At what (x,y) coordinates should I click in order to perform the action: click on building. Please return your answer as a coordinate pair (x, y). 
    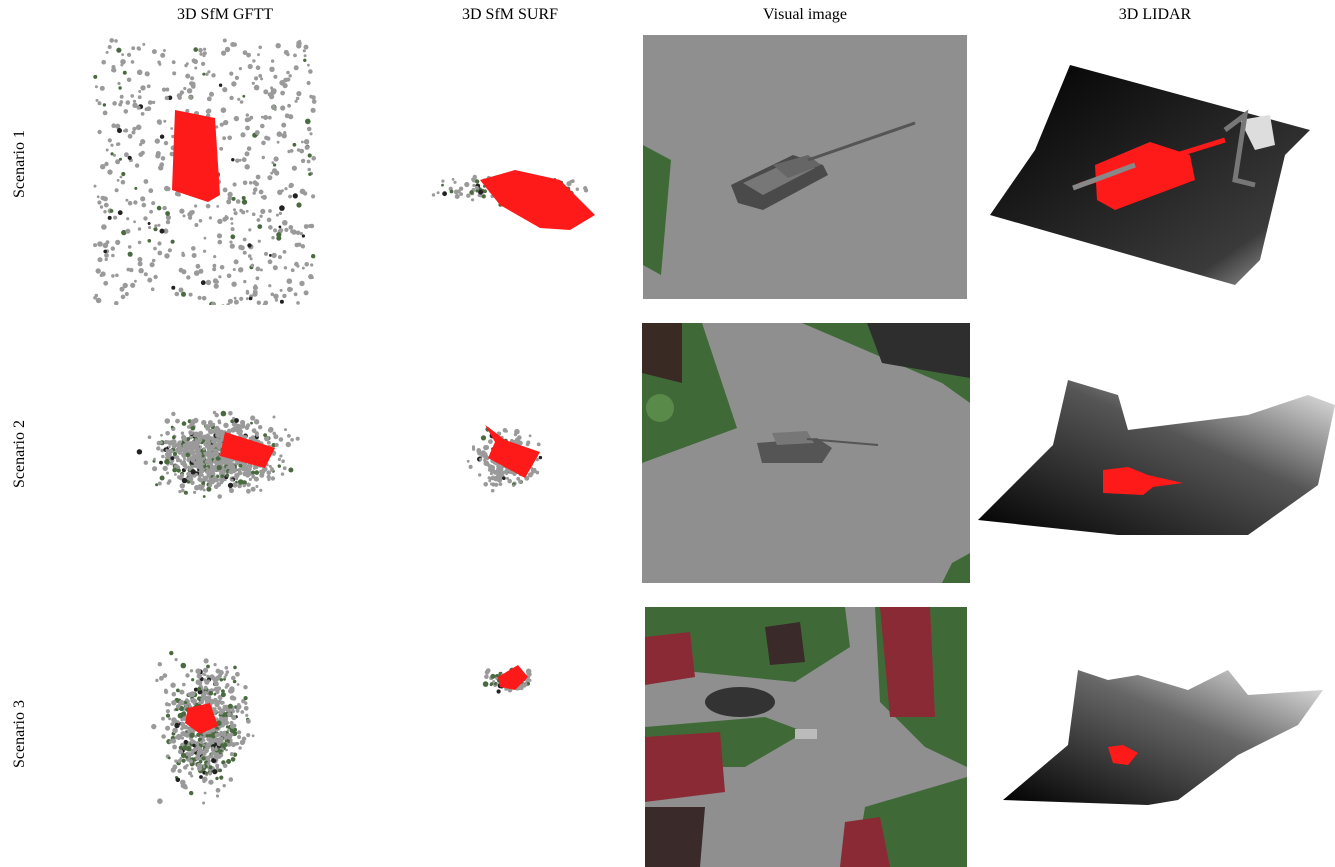
    Looking at the image, I should click on (865, 842).